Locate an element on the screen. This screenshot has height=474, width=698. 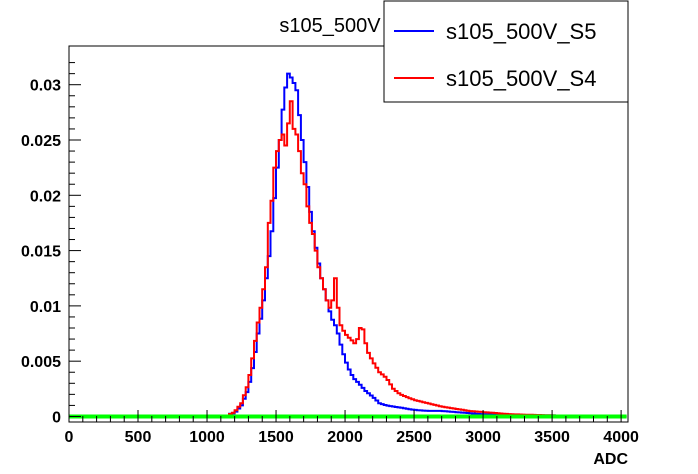
x-tick-label: 4000 is located at coordinates (621, 437).